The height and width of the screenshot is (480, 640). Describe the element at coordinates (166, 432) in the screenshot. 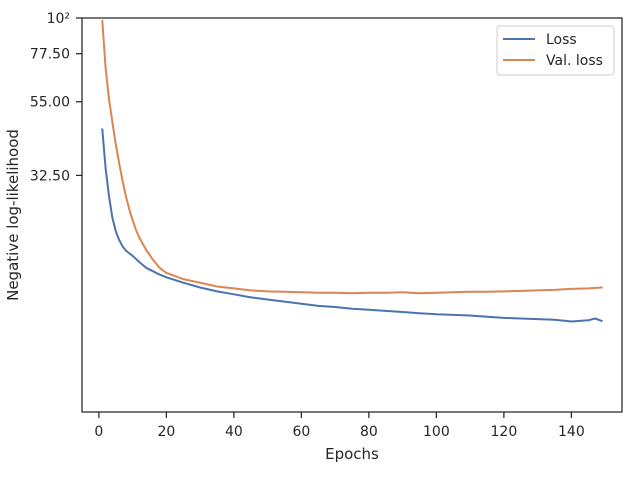

I see `x-tick-label: 20` at that location.